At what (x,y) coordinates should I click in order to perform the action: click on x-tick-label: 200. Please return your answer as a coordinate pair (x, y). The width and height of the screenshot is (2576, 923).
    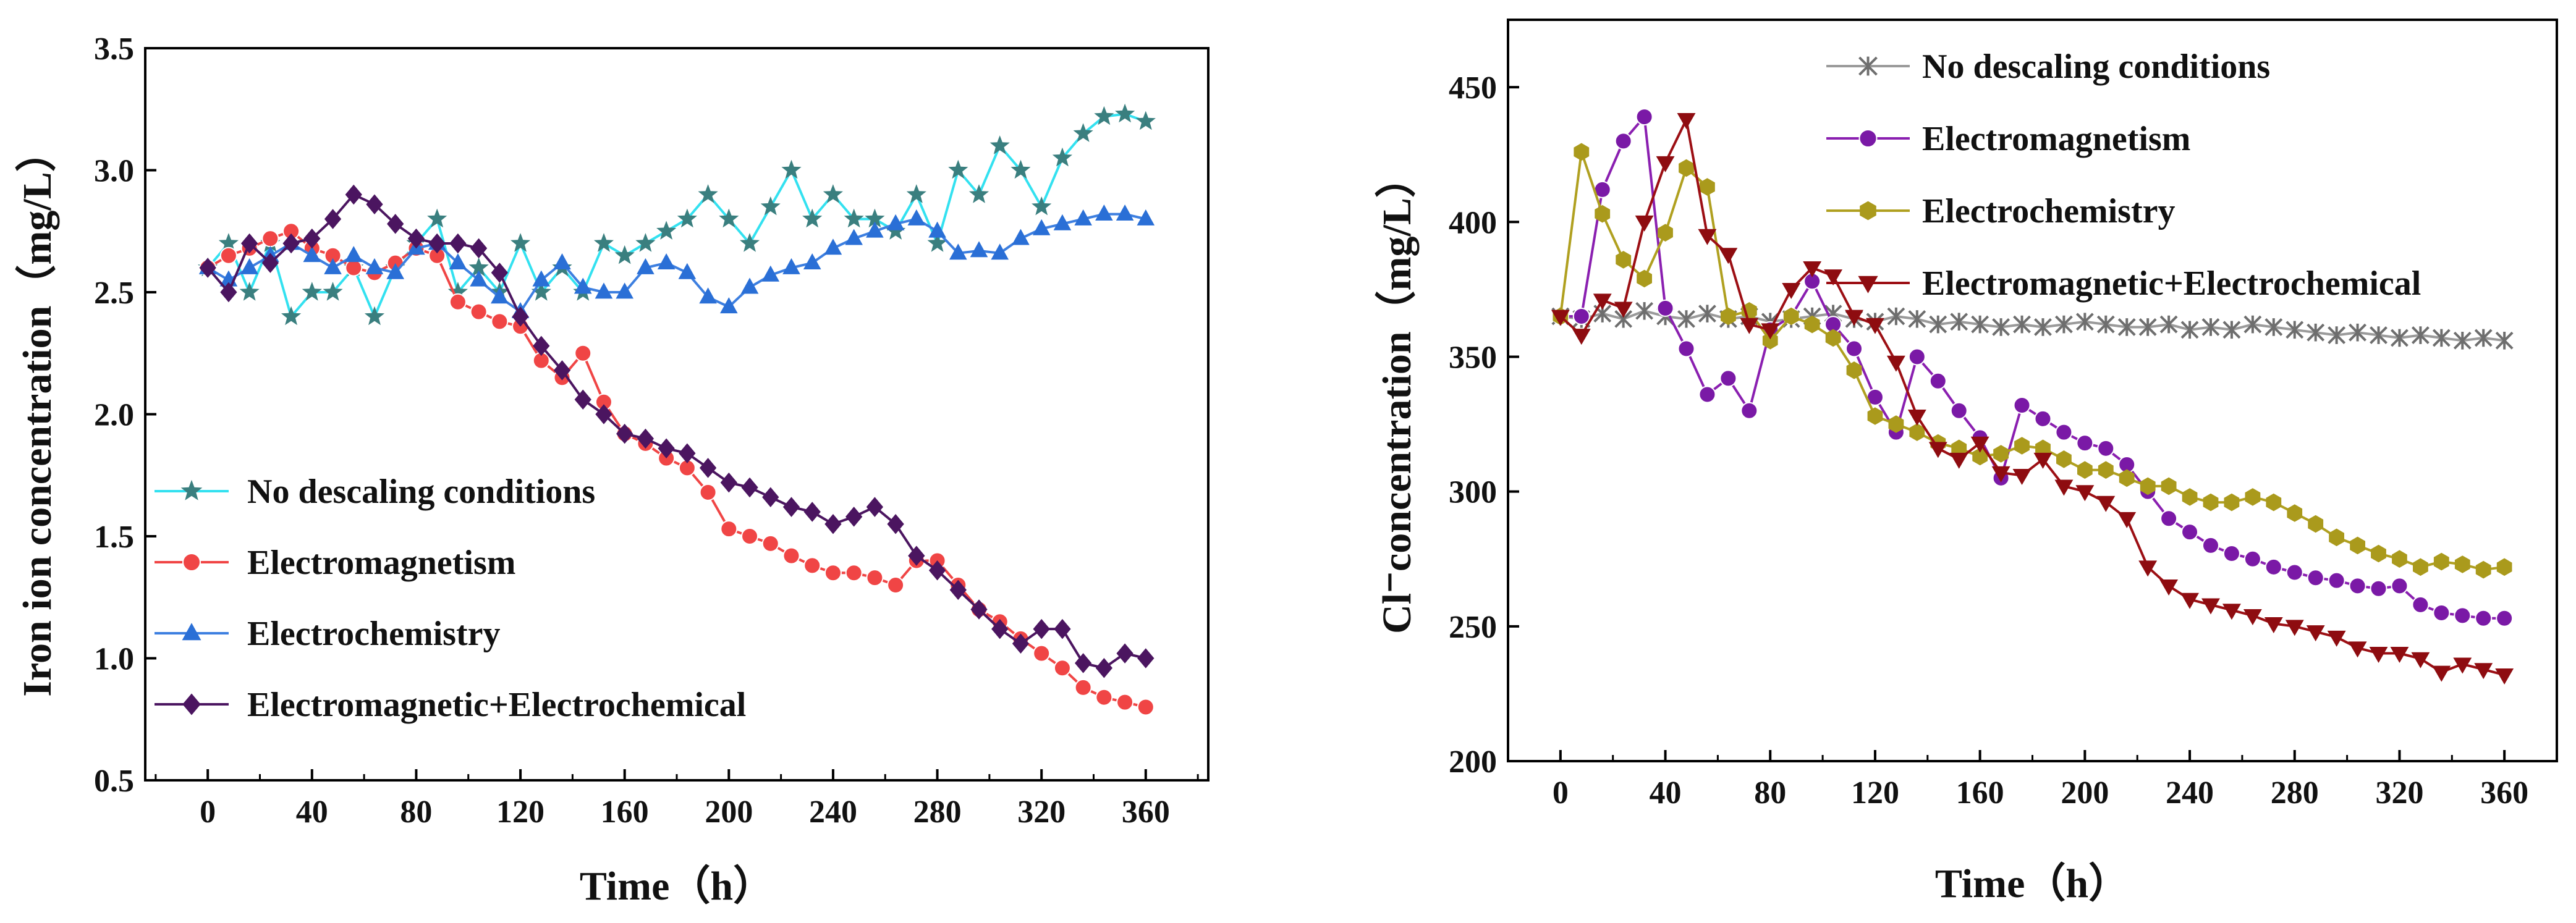
    Looking at the image, I should click on (2085, 793).